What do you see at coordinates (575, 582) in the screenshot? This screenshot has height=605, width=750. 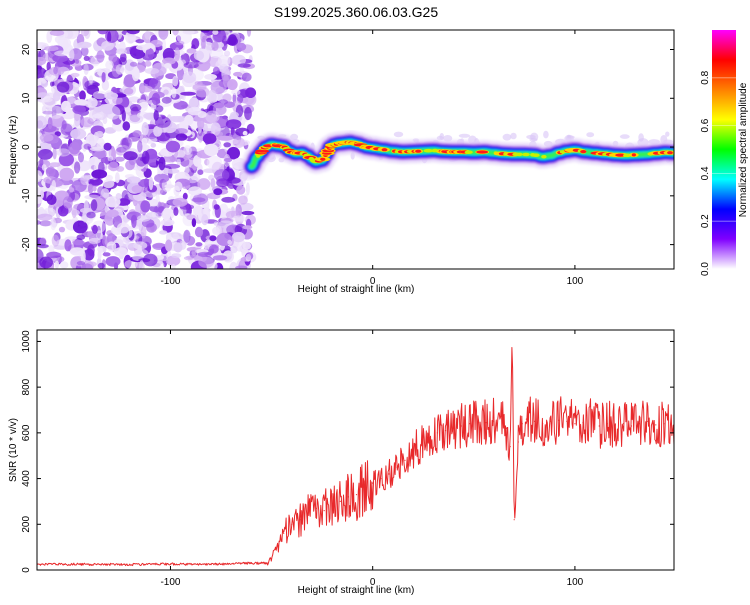 I see `snr-x-tick-label: 100` at bounding box center [575, 582].